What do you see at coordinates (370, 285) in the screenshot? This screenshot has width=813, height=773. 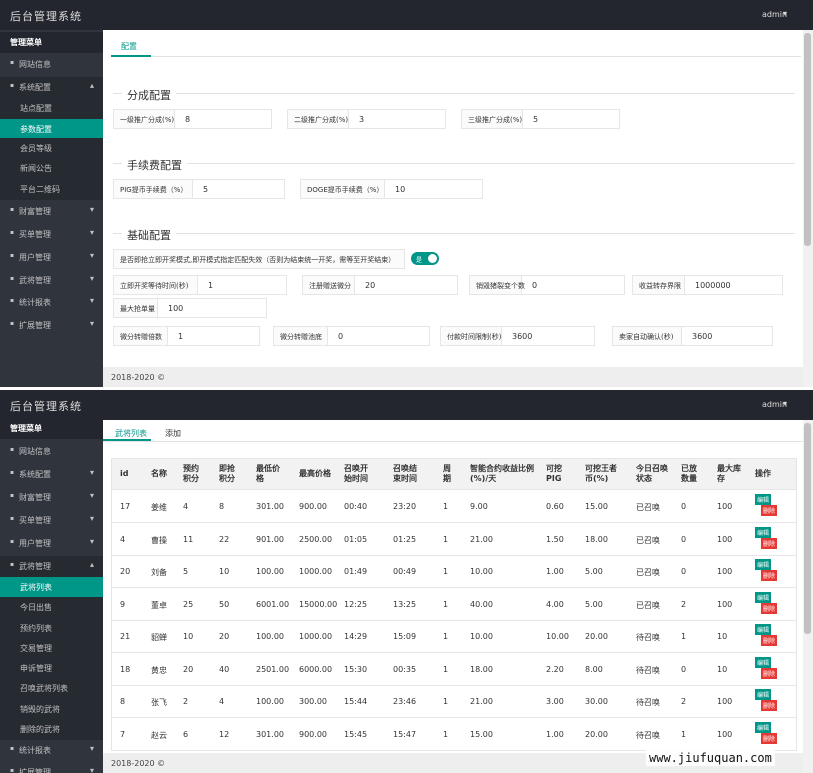 I see `field-value: 20` at bounding box center [370, 285].